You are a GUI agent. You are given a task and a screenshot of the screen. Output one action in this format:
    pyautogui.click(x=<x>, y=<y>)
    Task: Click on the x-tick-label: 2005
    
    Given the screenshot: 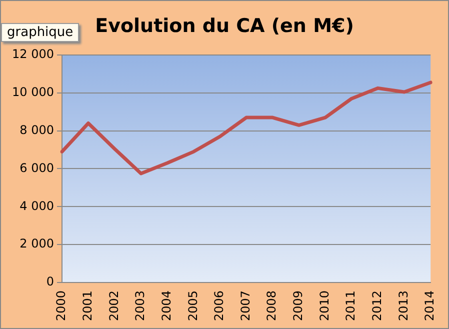 What is the action you would take?
    pyautogui.click(x=193, y=306)
    